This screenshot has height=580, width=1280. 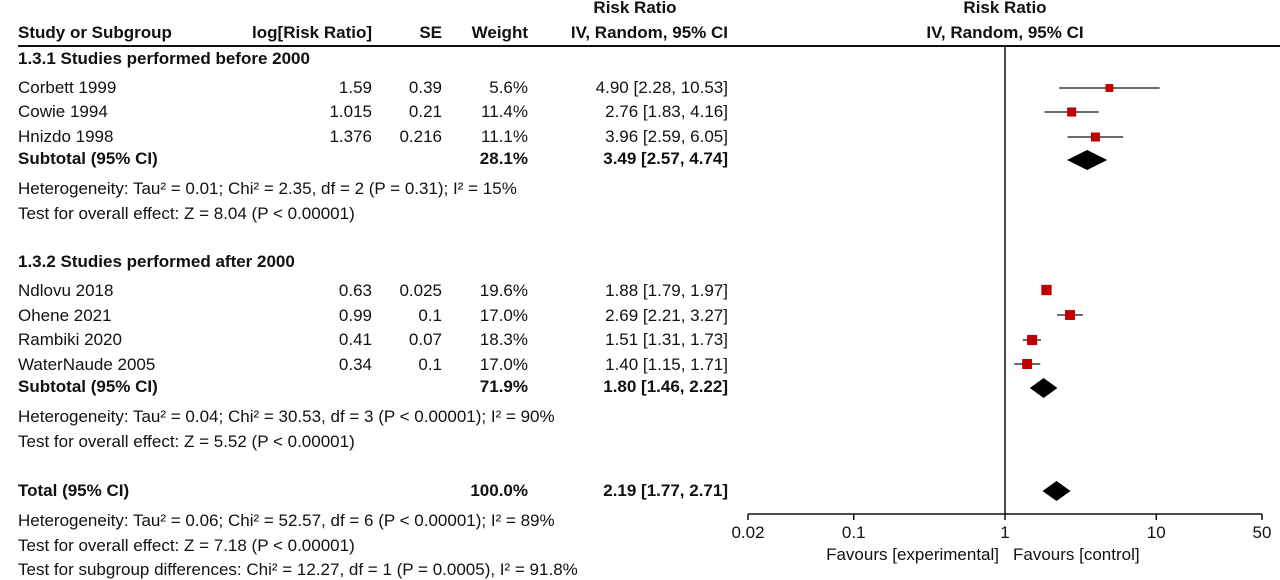 What do you see at coordinates (912, 554) in the screenshot?
I see `favours-experimental-label: Favours [experimental]` at bounding box center [912, 554].